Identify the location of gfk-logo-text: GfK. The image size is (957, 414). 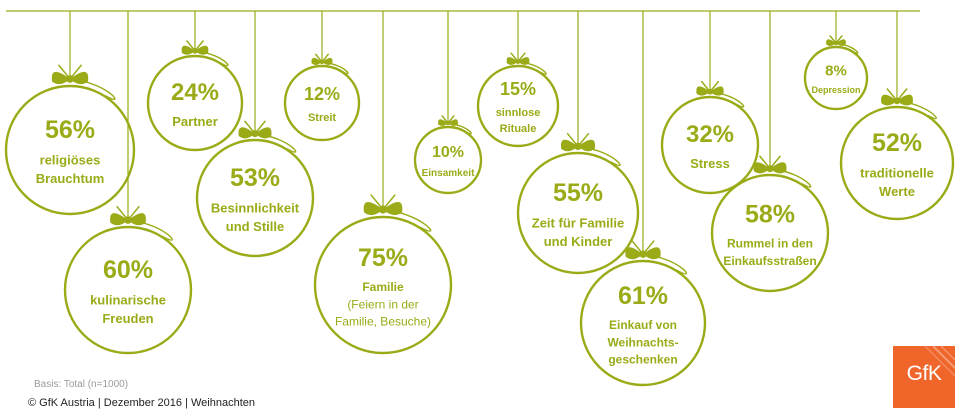
(924, 373).